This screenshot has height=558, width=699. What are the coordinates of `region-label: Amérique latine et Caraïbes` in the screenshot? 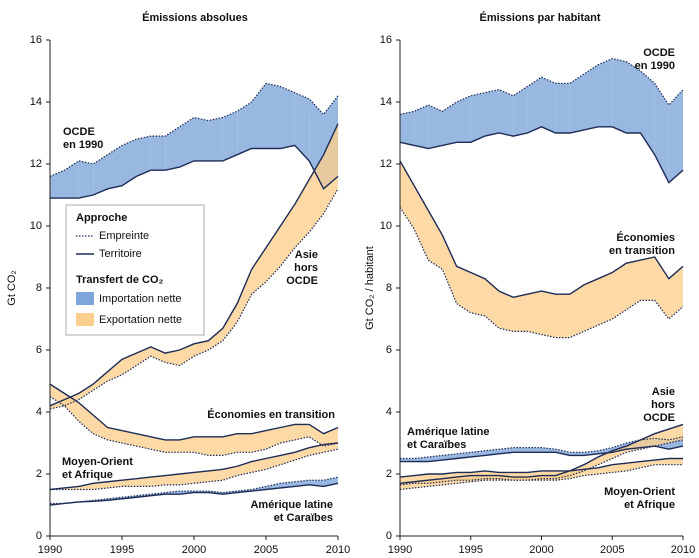 It's located at (448, 438).